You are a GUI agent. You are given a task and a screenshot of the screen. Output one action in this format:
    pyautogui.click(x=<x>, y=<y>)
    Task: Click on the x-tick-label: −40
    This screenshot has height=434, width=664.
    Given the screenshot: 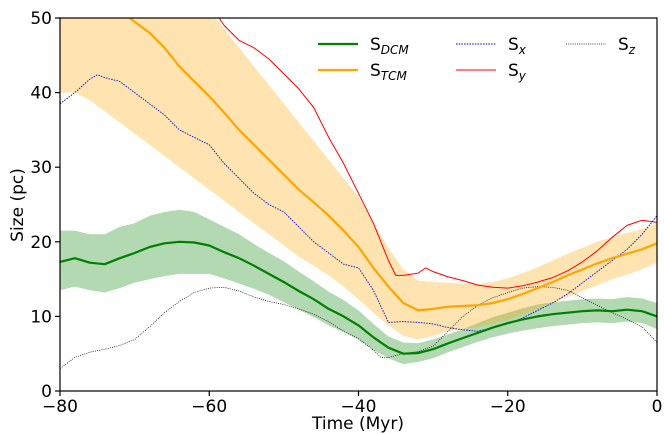 What is the action you would take?
    pyautogui.click(x=359, y=407)
    